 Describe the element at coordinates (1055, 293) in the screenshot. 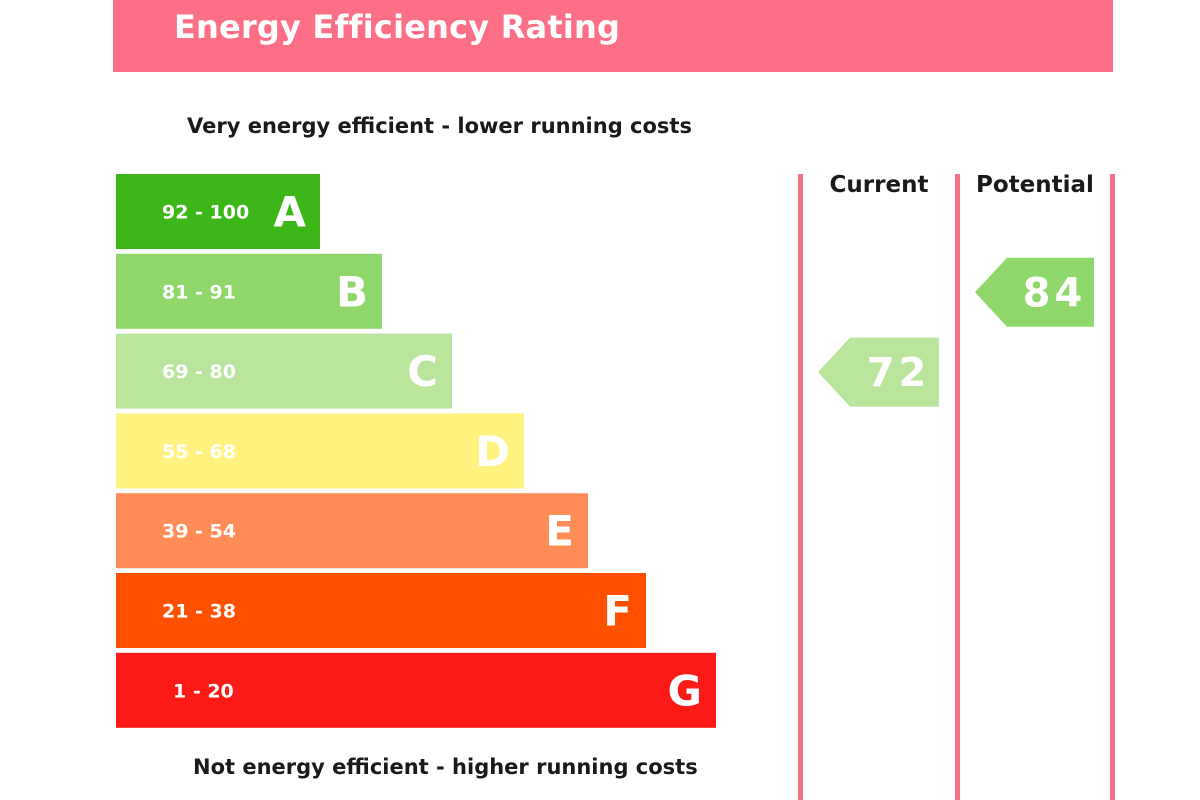

I see `potential-rating-arrow-value: 84` at that location.